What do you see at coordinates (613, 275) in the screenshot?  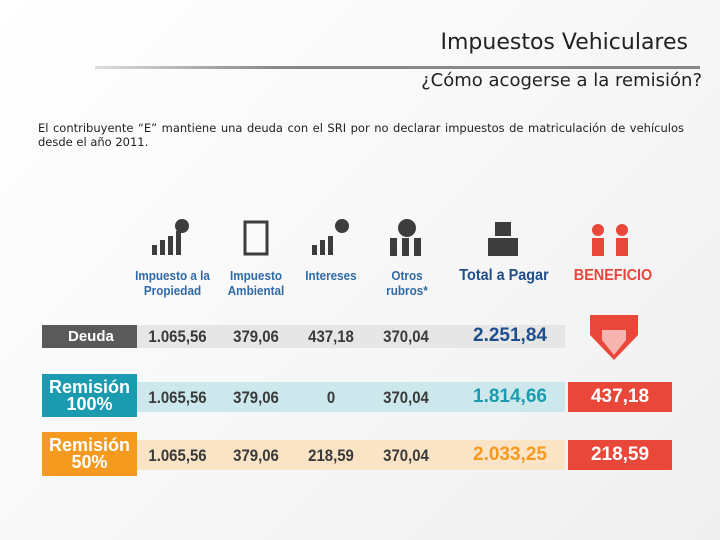 I see `column-header: BENEFICIO` at bounding box center [613, 275].